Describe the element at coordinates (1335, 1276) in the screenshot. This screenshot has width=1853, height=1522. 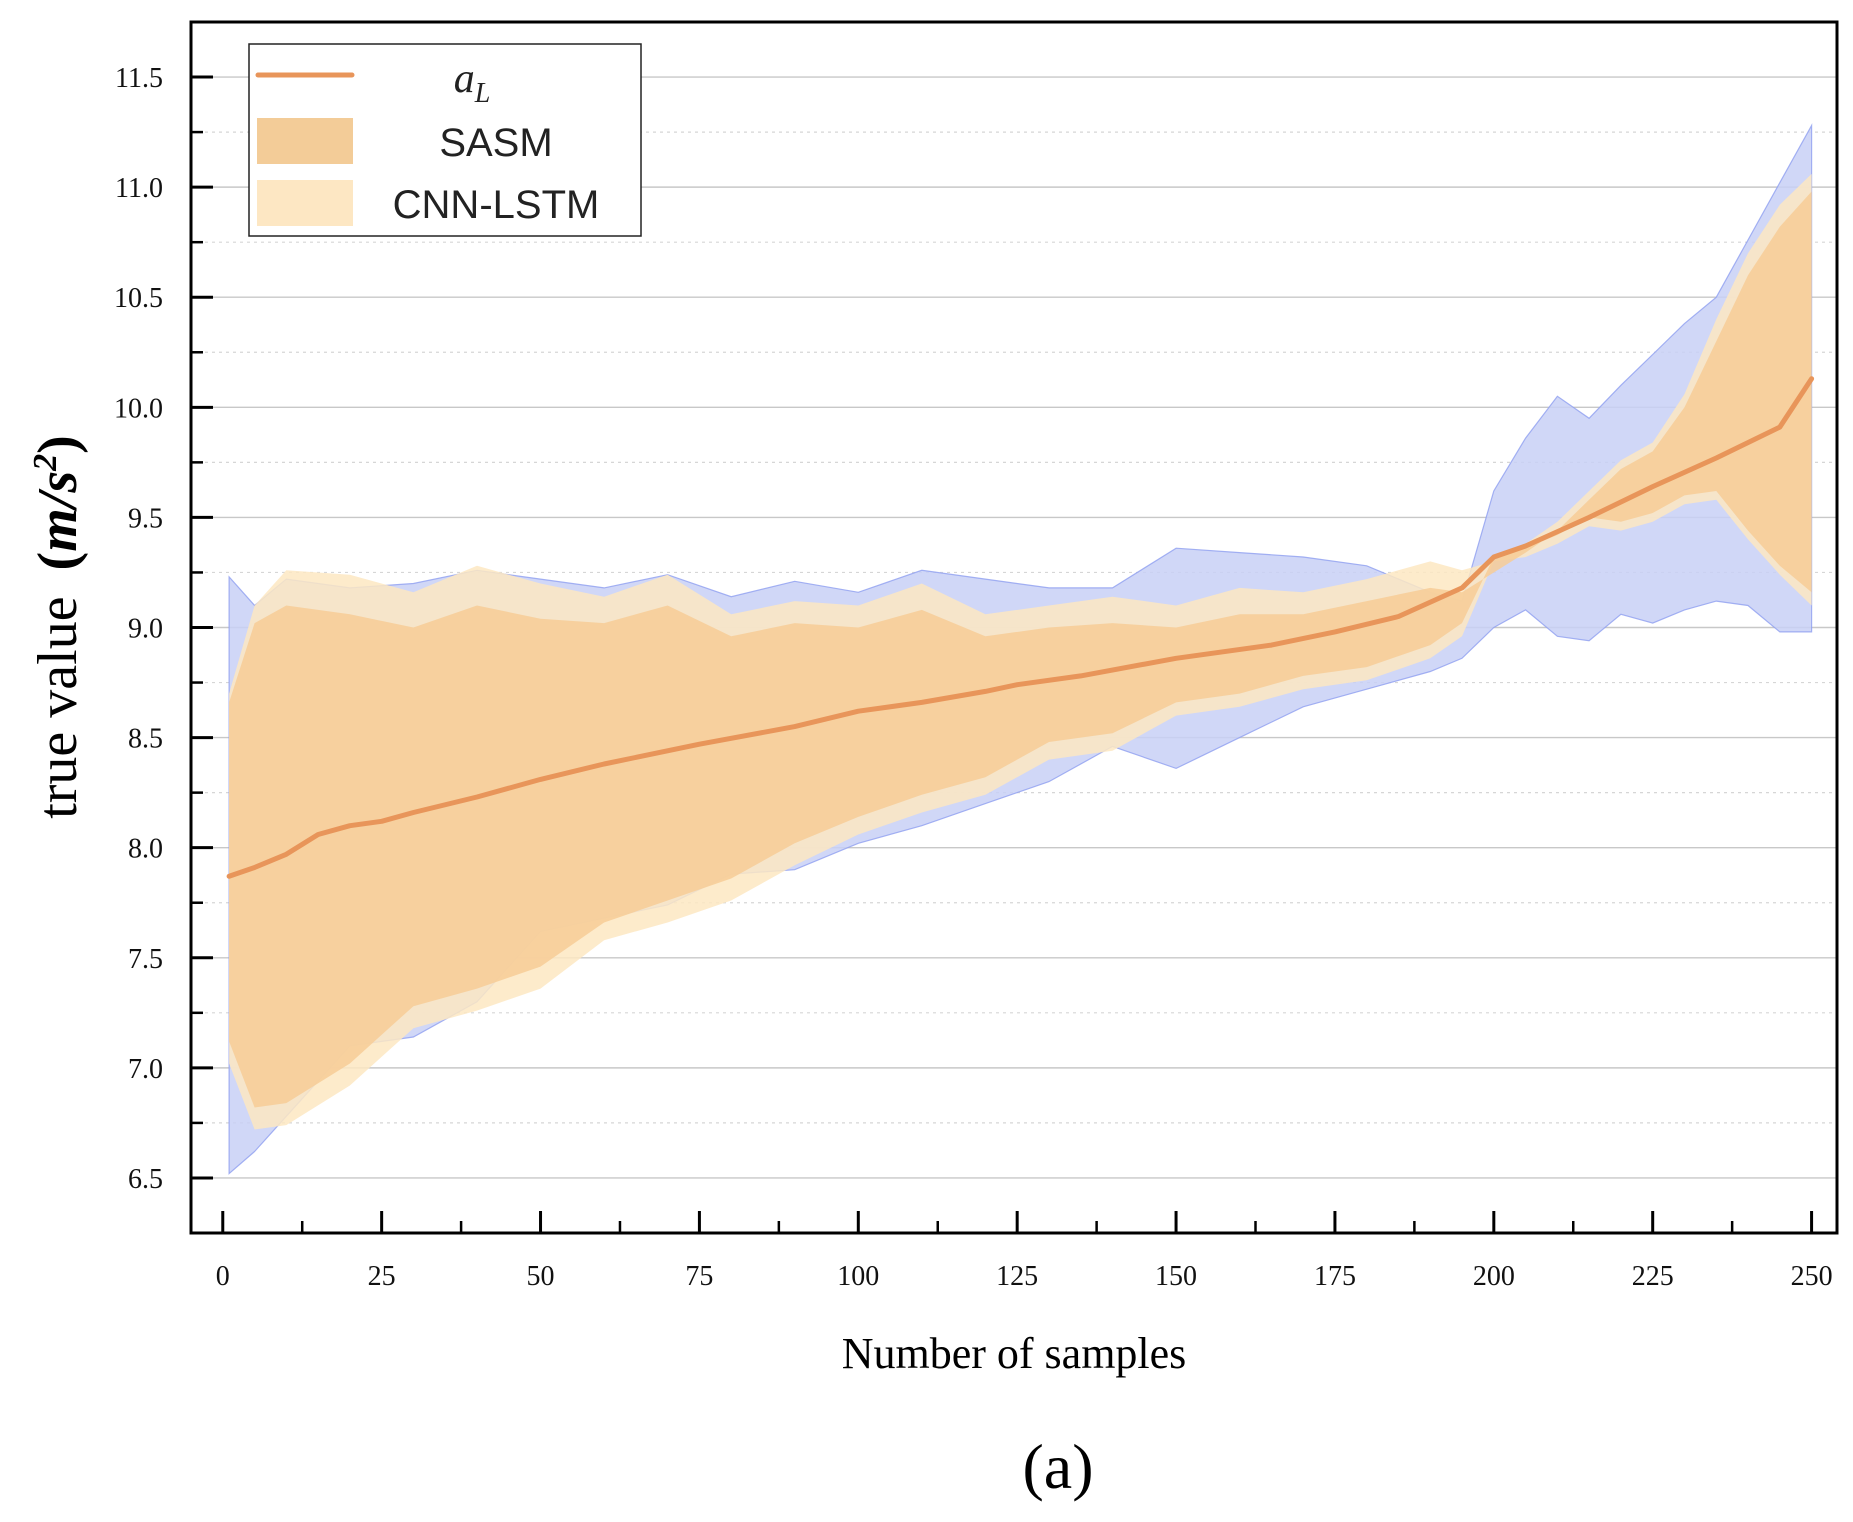
I see `x-tick-label-7: 175` at that location.